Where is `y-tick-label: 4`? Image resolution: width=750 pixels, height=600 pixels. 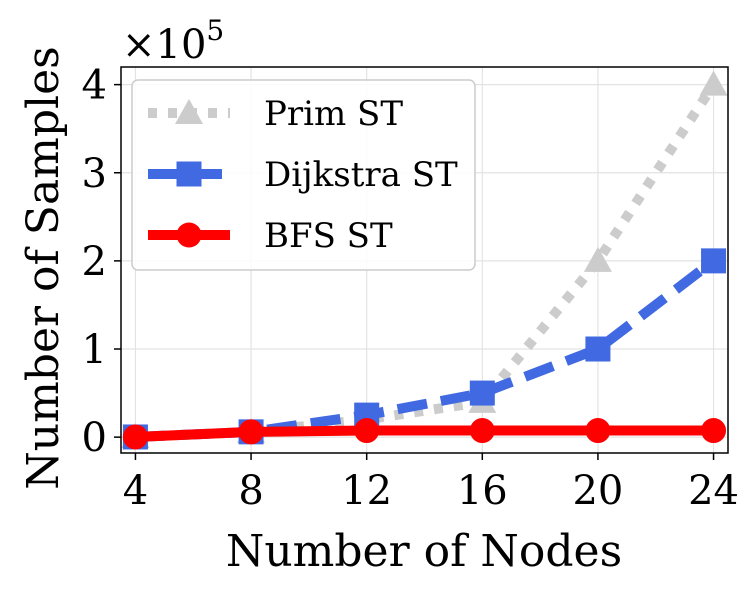
y-tick-label: 4 is located at coordinates (94, 86).